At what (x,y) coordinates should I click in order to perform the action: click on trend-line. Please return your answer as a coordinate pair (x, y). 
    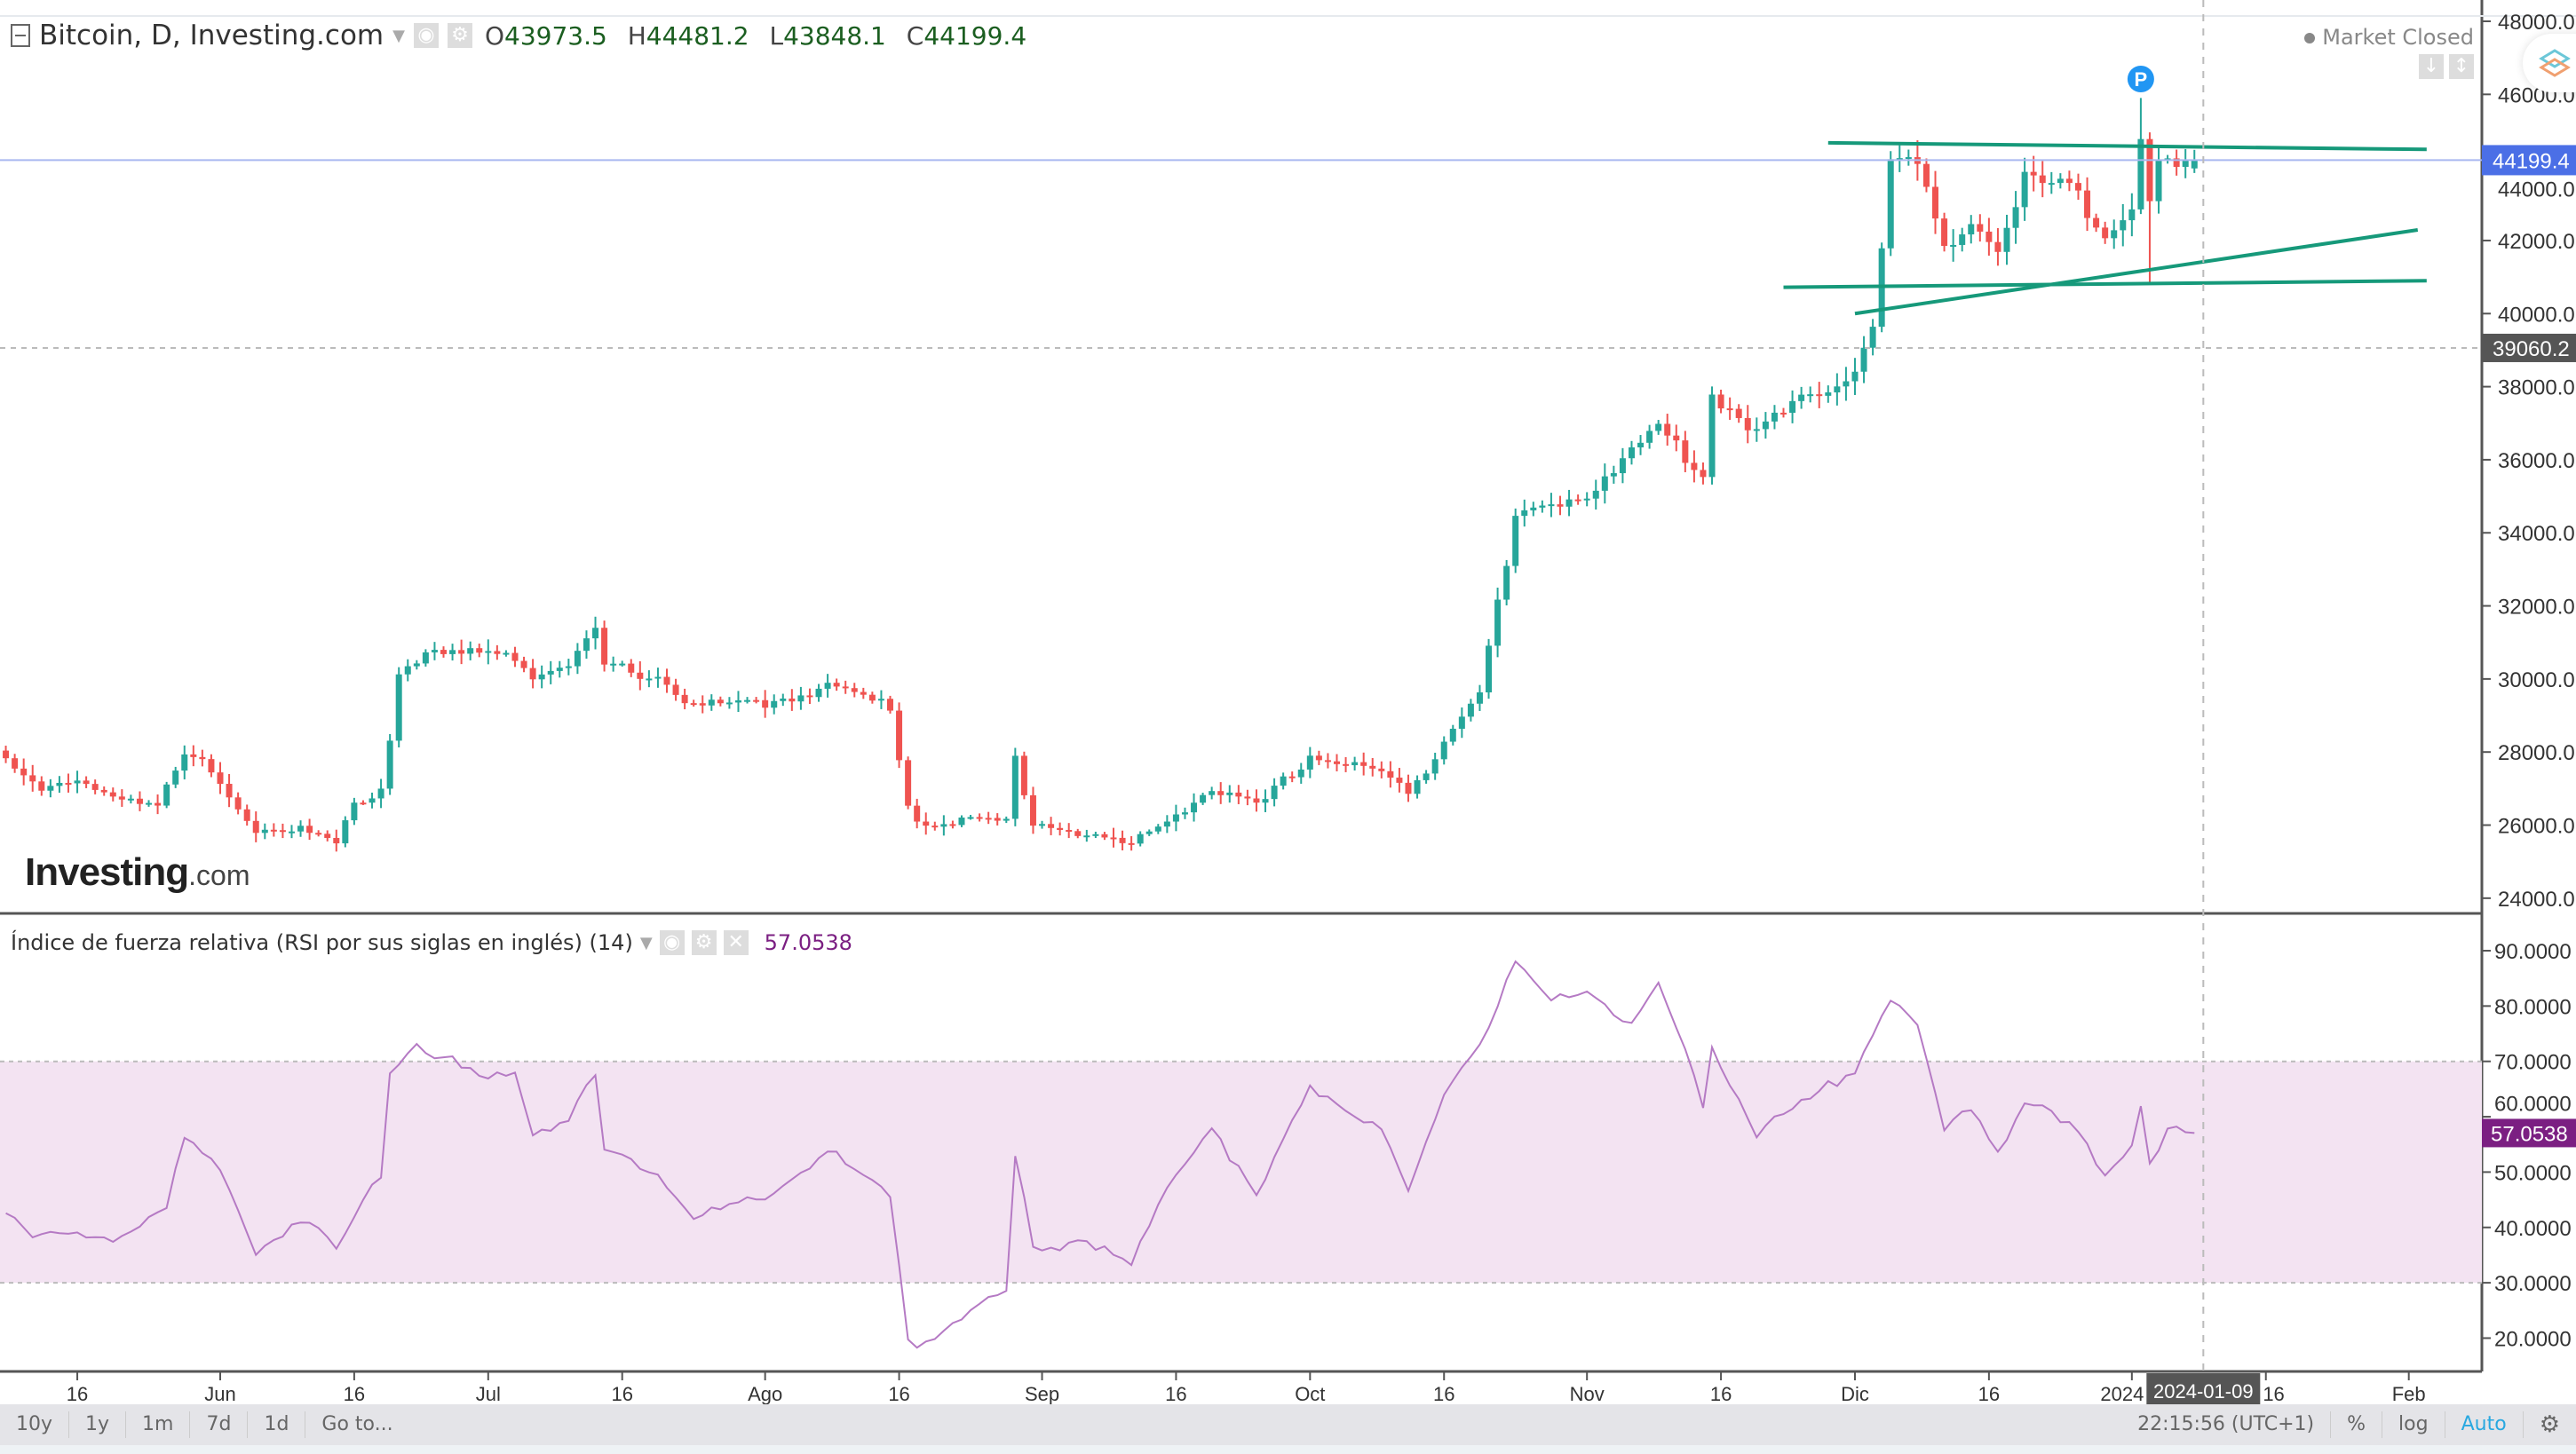
    Looking at the image, I should click on (2136, 272).